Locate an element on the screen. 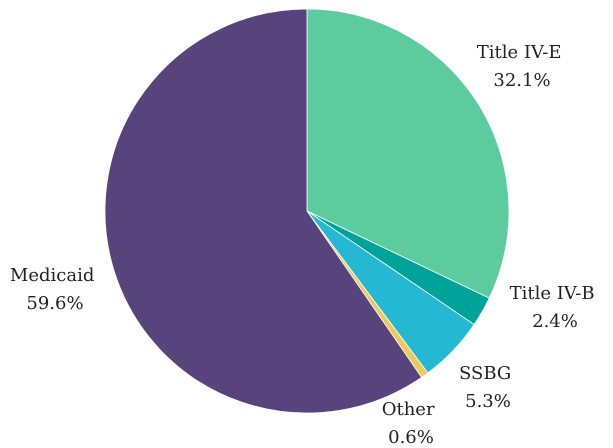 The image size is (613, 448). slice-label-other: Other 0.6% is located at coordinates (411, 423).